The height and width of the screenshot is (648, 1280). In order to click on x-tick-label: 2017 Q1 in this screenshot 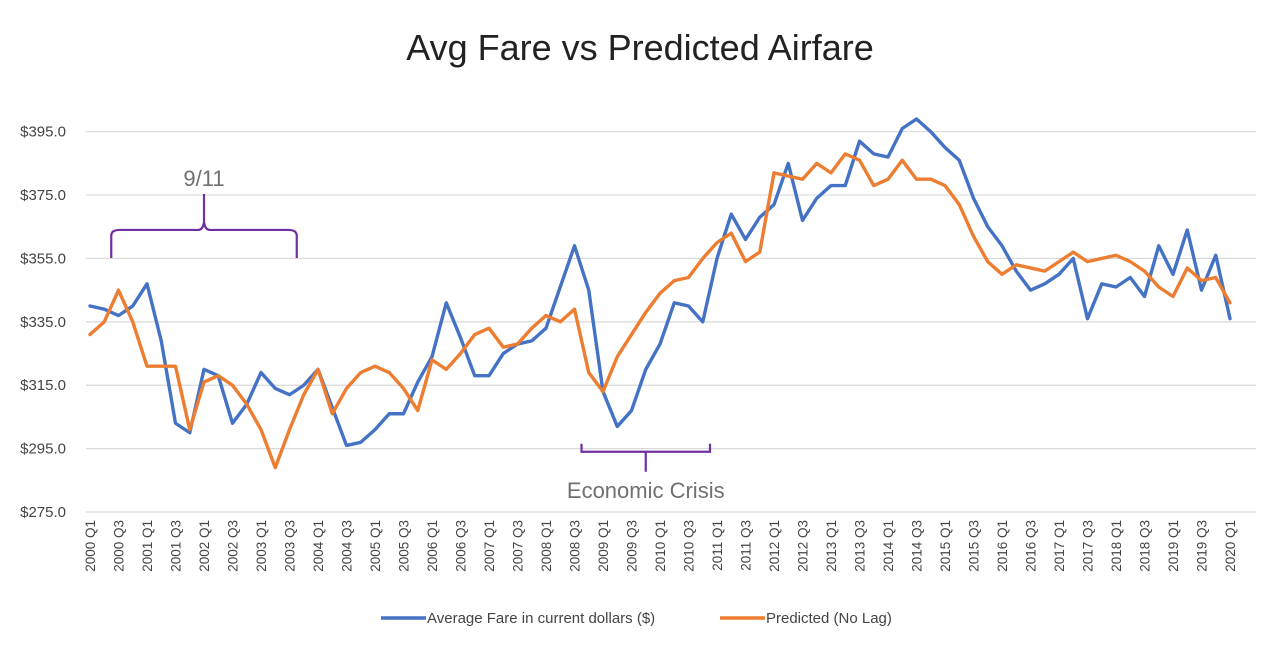, I will do `click(1059, 546)`.